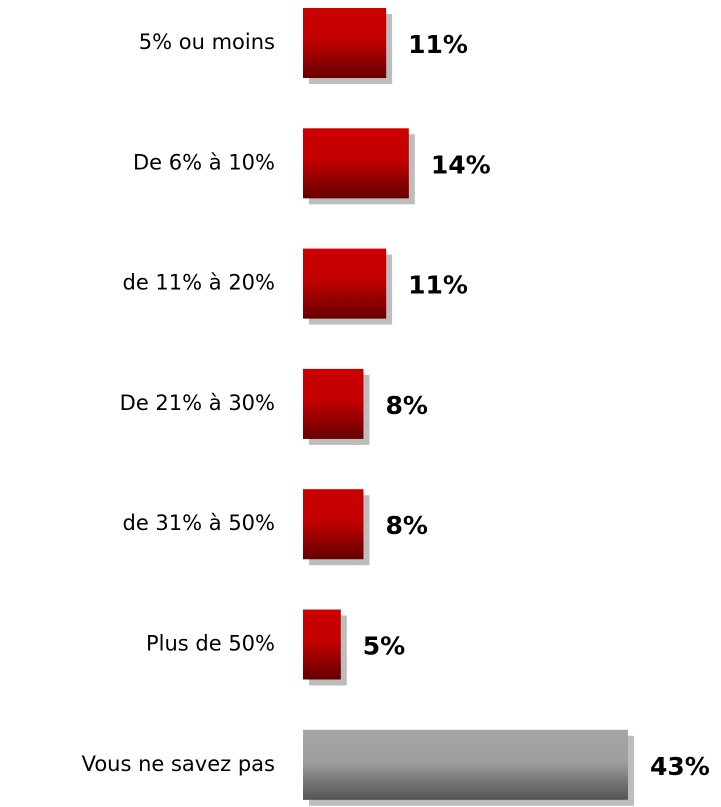 This screenshot has width=721, height=807. I want to click on category-label: de 31% à 50%, so click(199, 523).